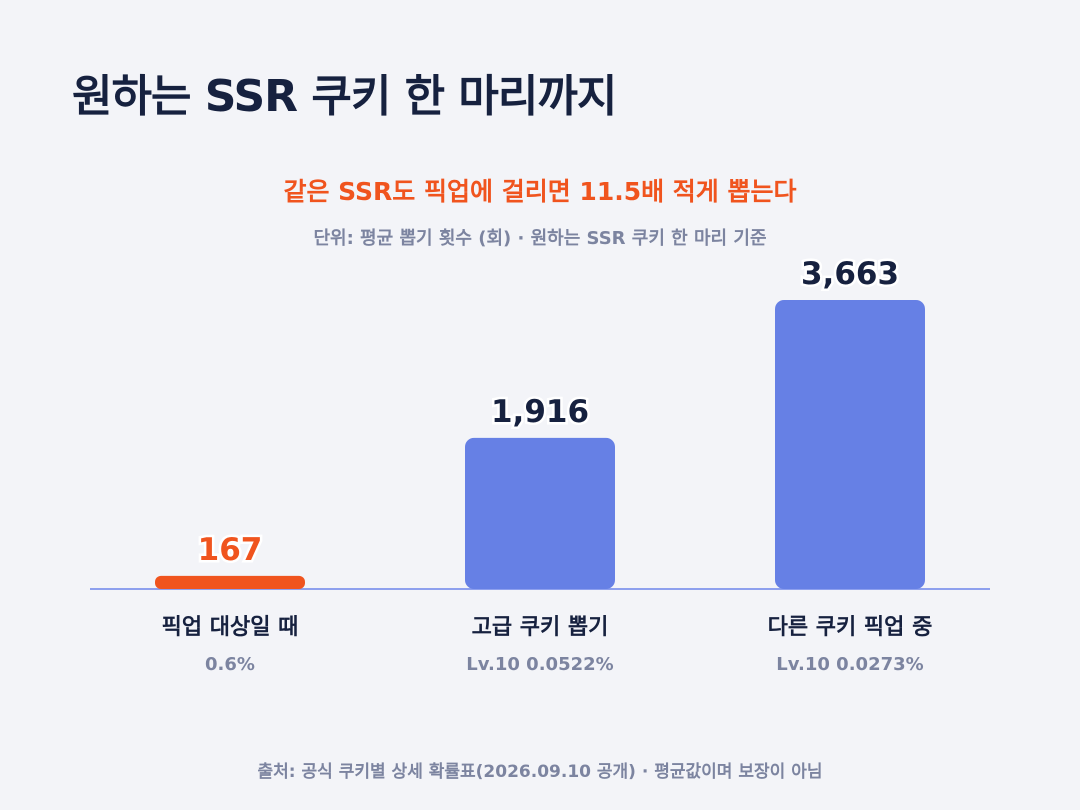 The height and width of the screenshot is (810, 1080). What do you see at coordinates (849, 664) in the screenshot?
I see `sub-label-2: Lv.10 0.0273%` at bounding box center [849, 664].